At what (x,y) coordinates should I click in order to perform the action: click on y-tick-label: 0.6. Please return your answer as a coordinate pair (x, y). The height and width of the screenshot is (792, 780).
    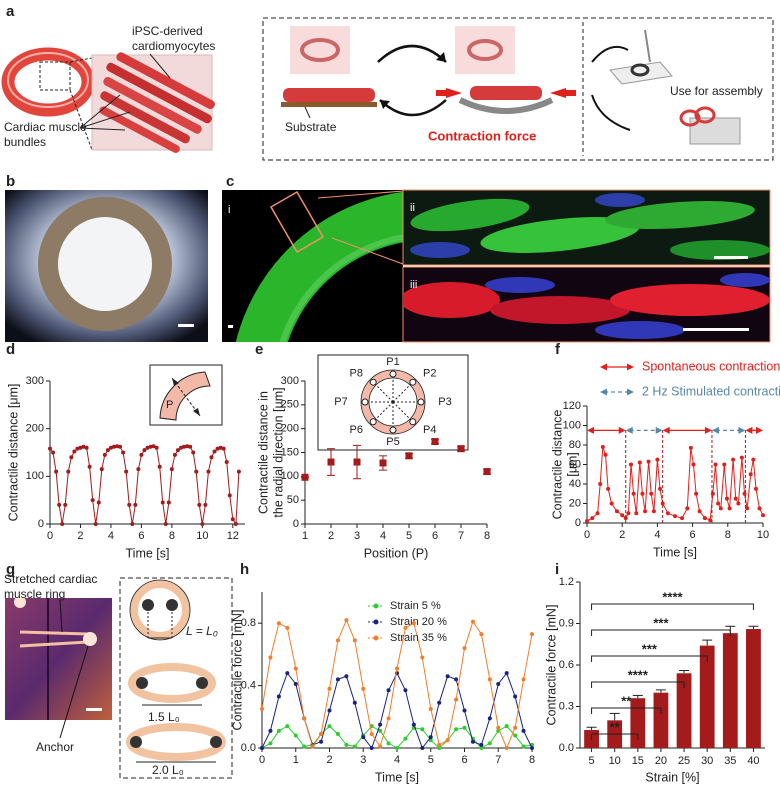
    Looking at the image, I should click on (566, 665).